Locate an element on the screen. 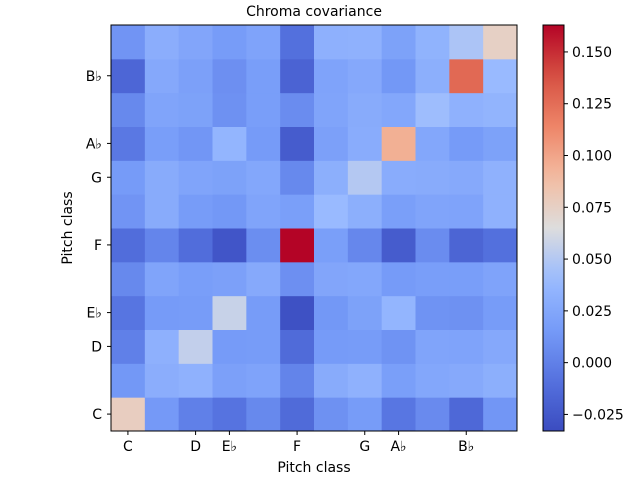 The height and width of the screenshot is (480, 640). colorbar-tick-label: 0.125 is located at coordinates (592, 105).